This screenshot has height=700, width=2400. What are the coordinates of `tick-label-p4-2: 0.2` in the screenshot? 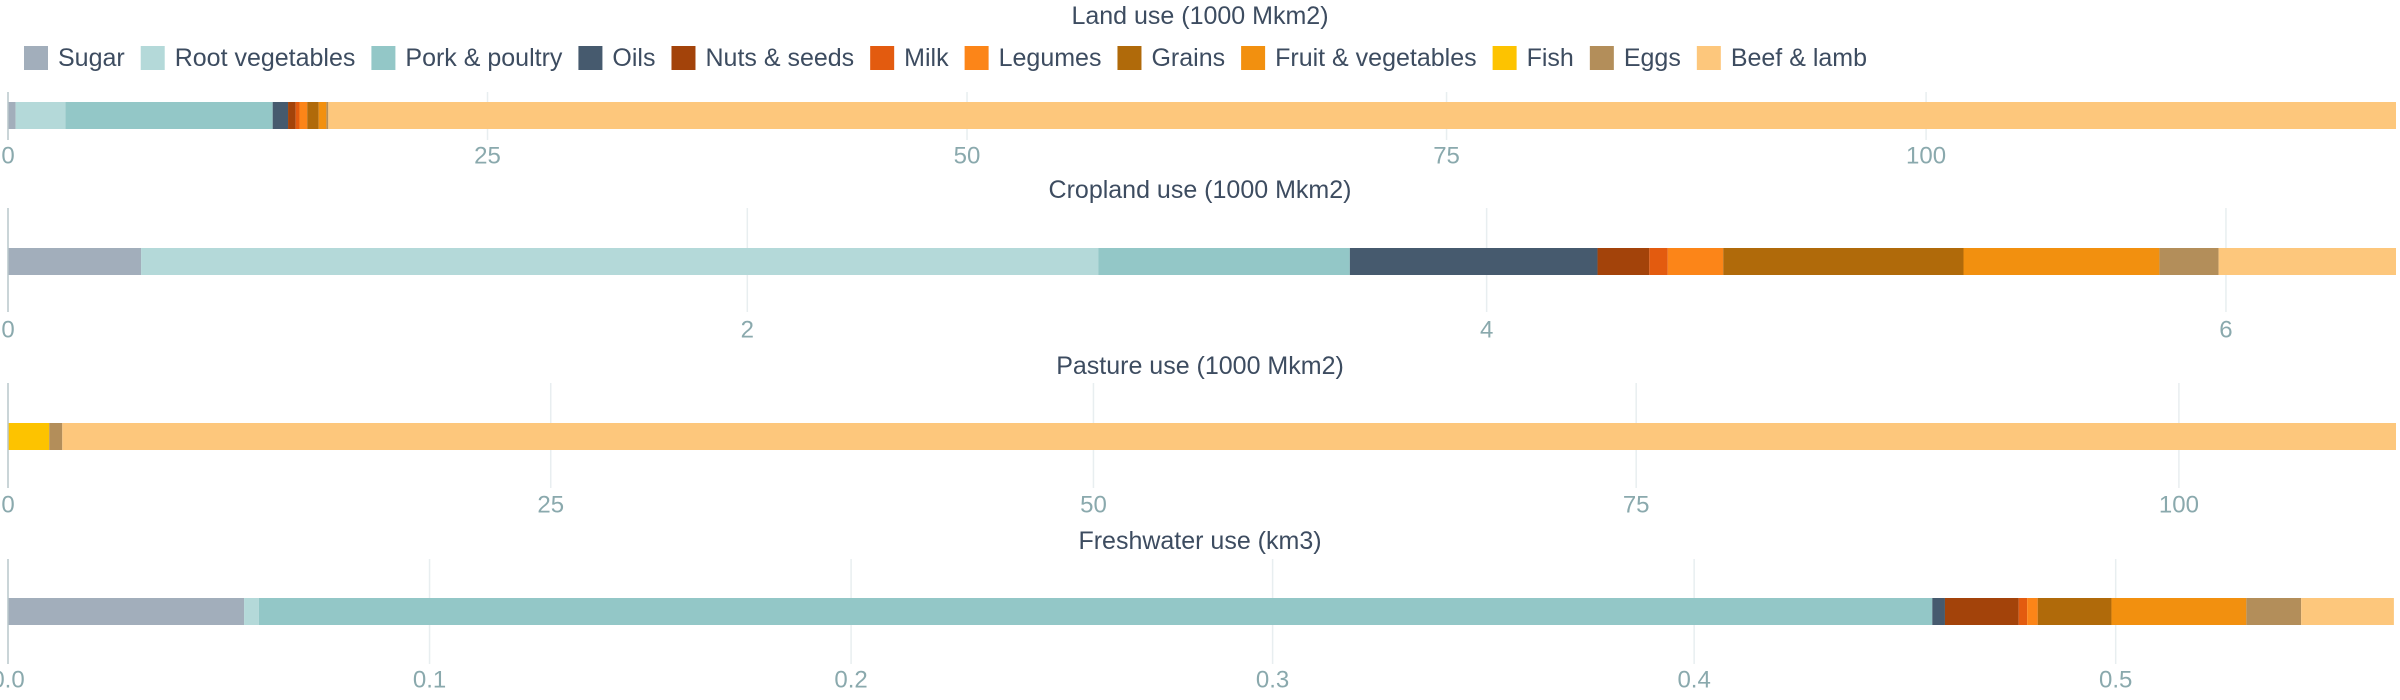 It's located at (850, 680).